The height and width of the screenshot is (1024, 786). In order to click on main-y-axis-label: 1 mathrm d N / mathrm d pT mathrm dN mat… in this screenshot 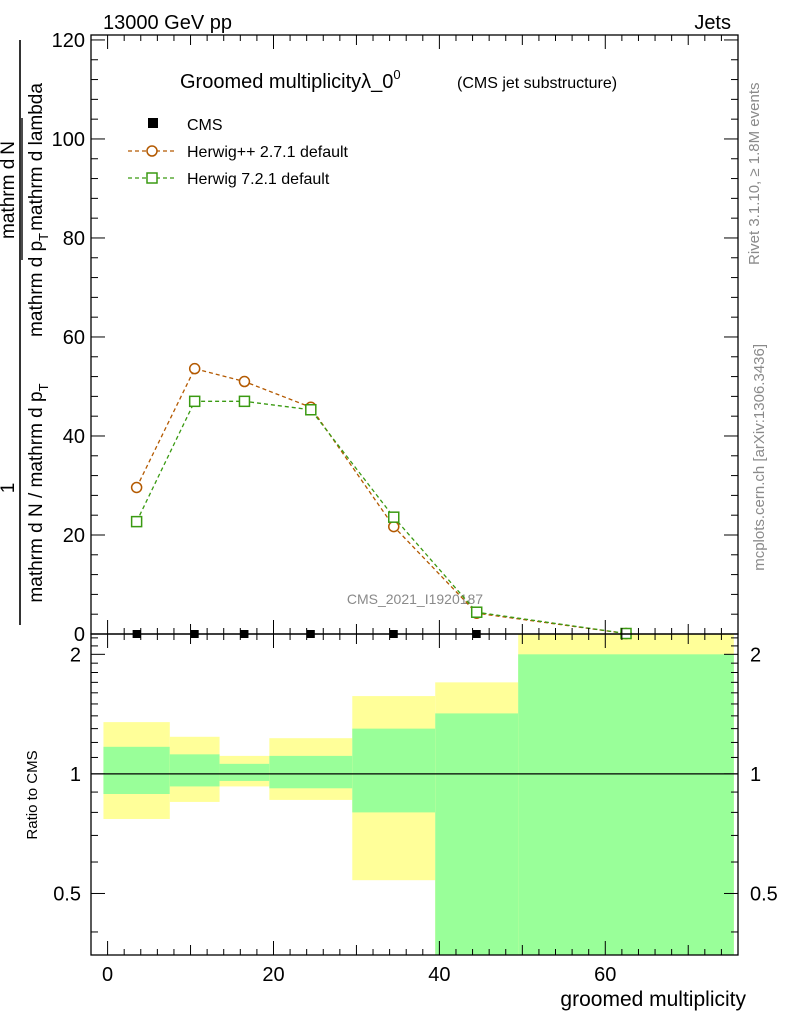, I will do `click(25, 332)`.